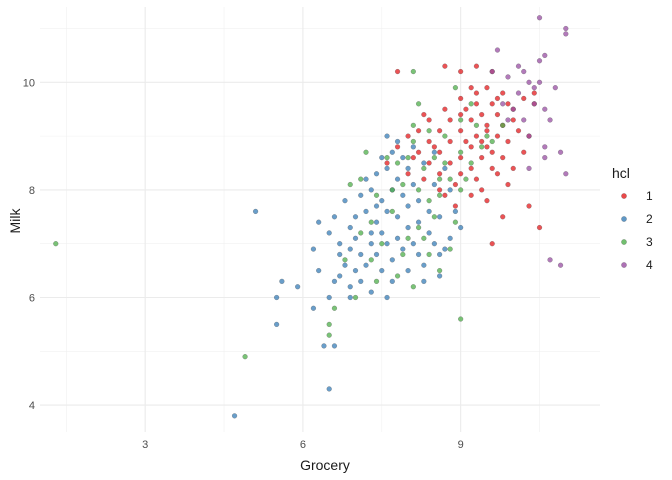 This screenshot has height=480, width=672. I want to click on legend: hcl 1 2 3 4, so click(632, 218).